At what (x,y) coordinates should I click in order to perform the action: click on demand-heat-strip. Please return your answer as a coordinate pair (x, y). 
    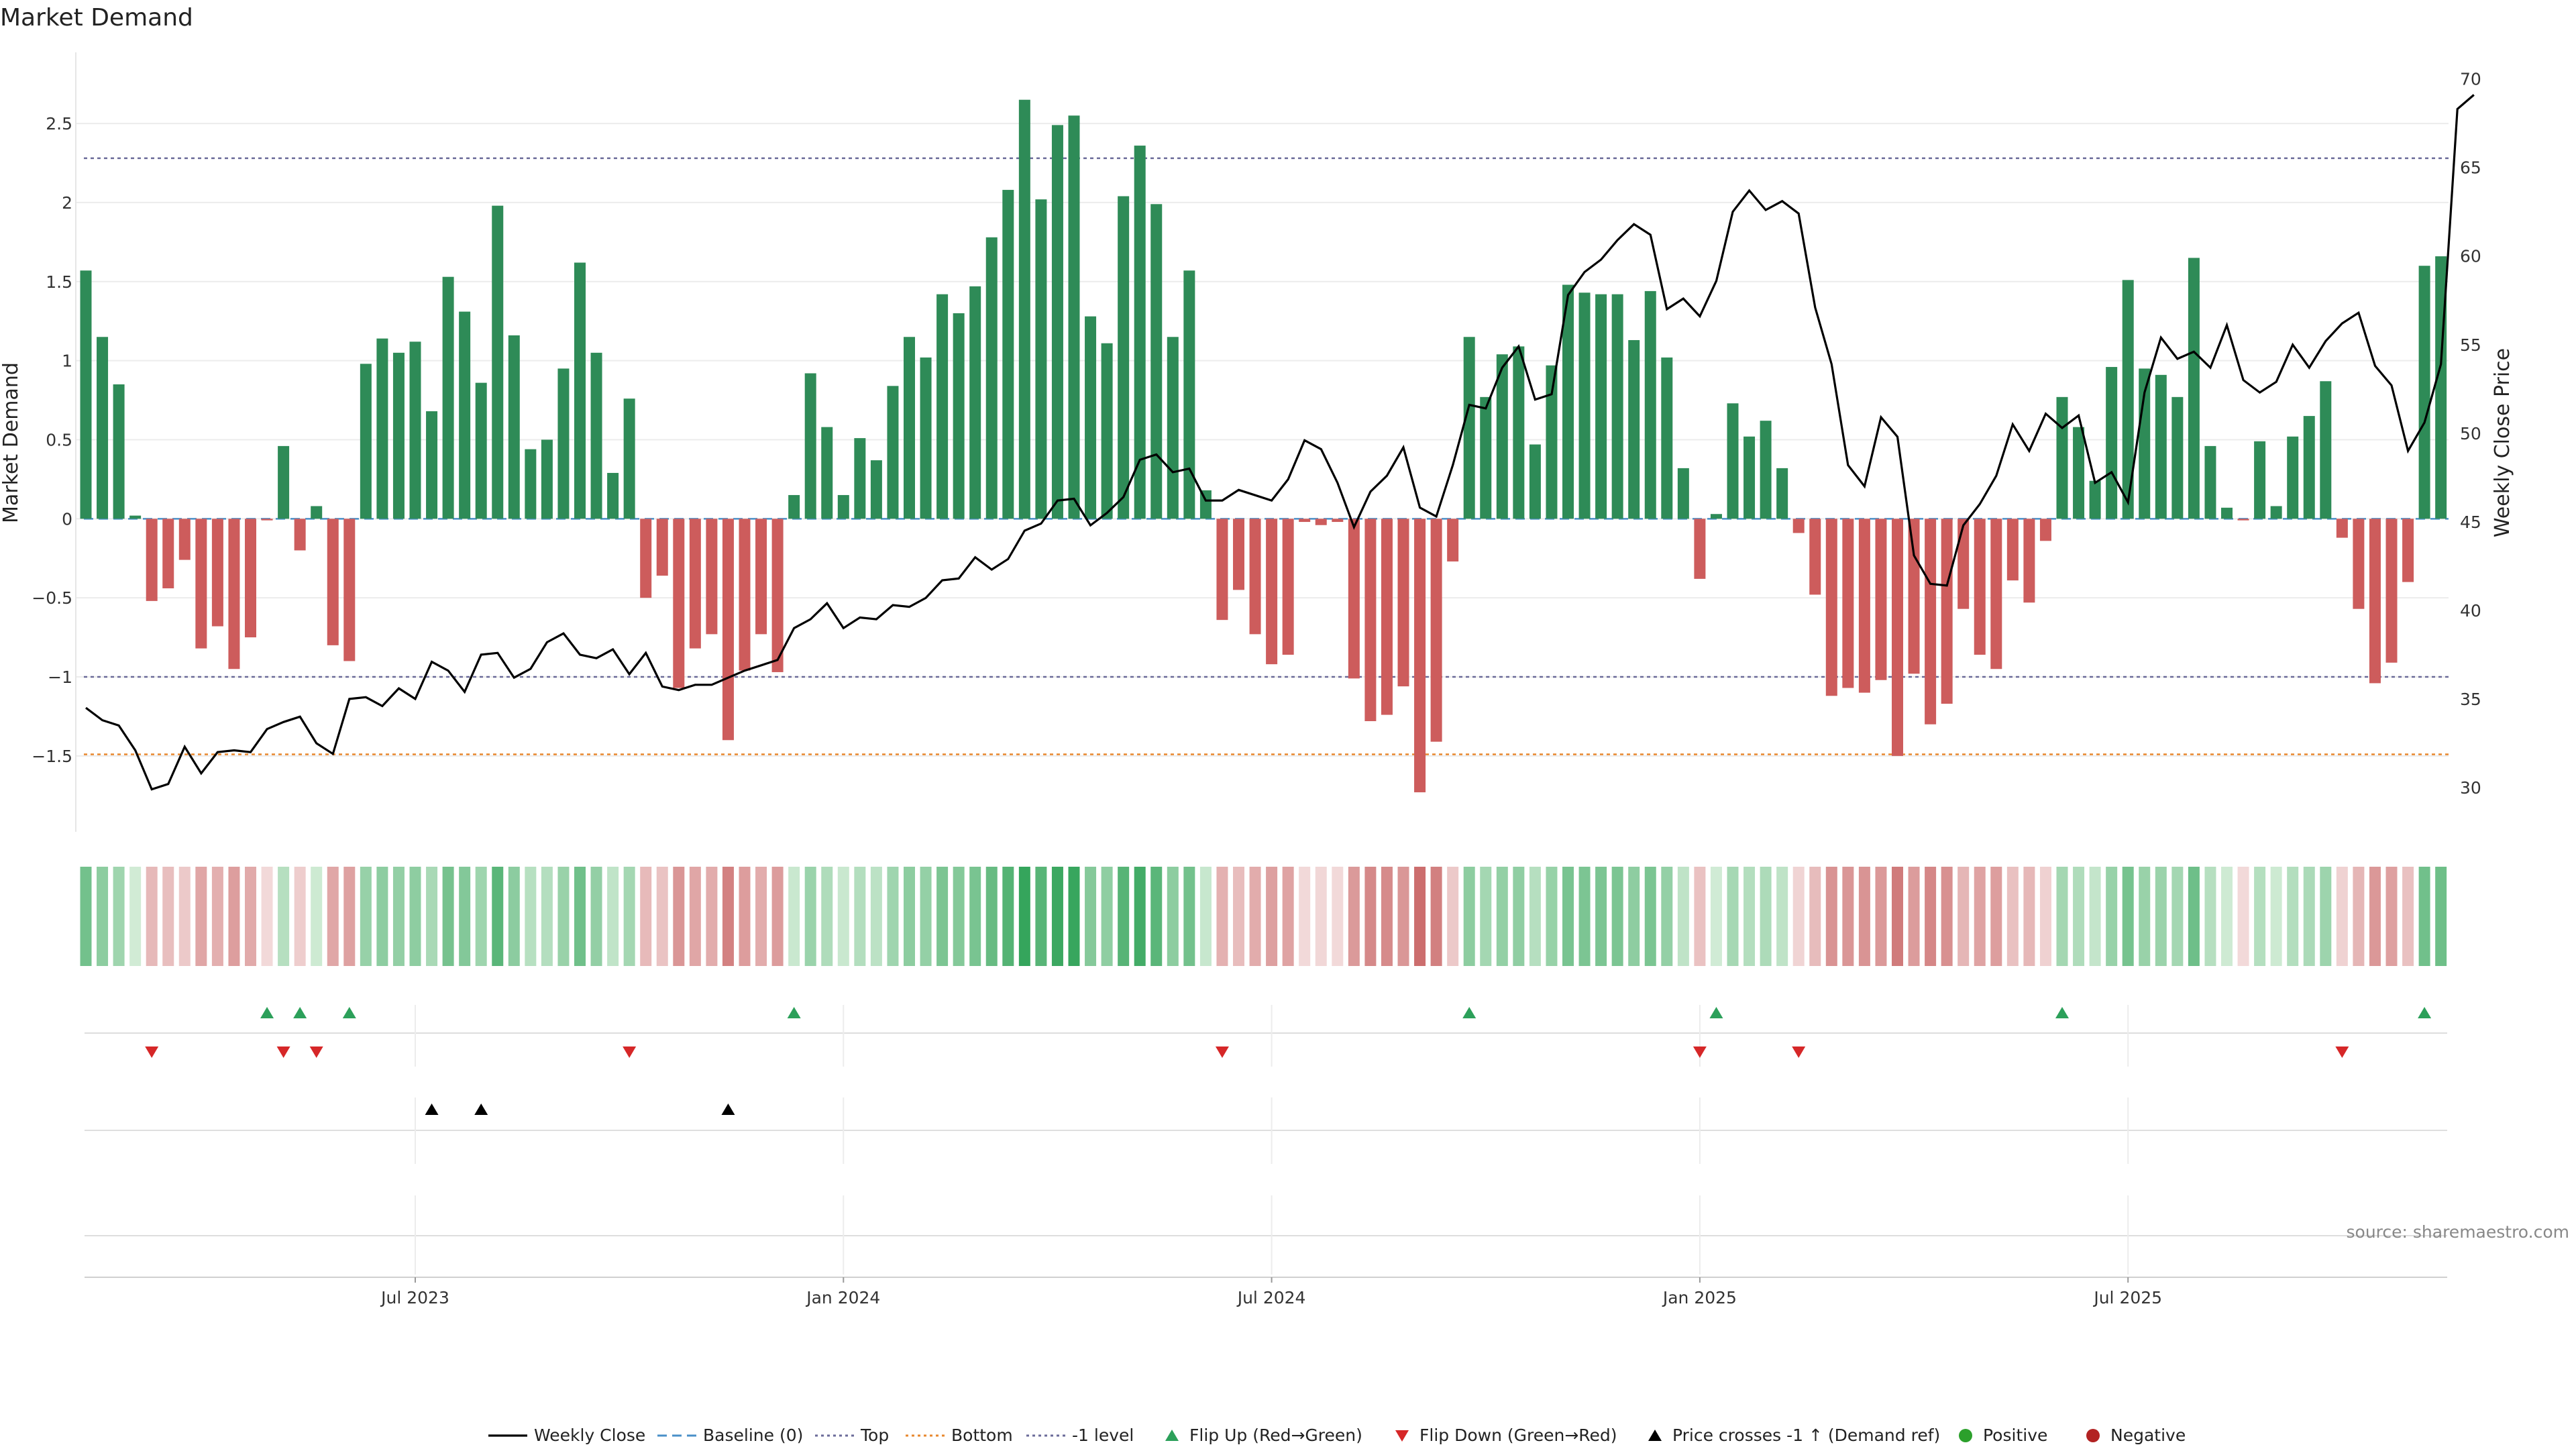
    Looking at the image, I should click on (1263, 916).